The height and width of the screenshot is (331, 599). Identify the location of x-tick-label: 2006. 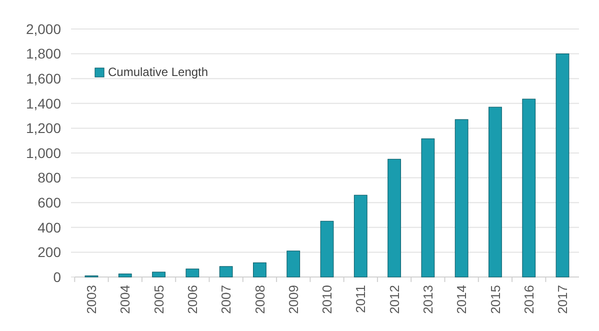
(192, 299).